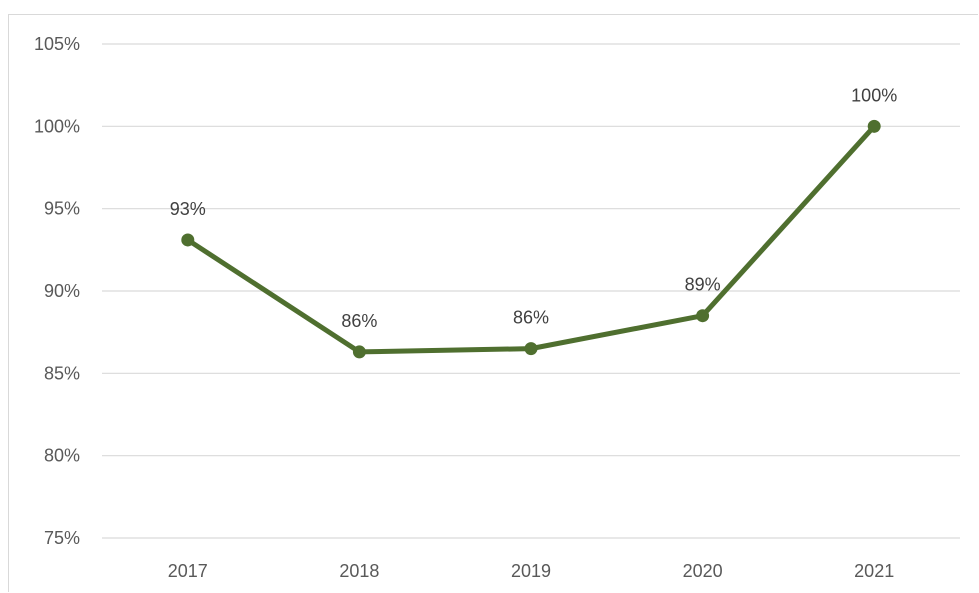  Describe the element at coordinates (57, 126) in the screenshot. I see `y-tick-label-100: 100%` at that location.